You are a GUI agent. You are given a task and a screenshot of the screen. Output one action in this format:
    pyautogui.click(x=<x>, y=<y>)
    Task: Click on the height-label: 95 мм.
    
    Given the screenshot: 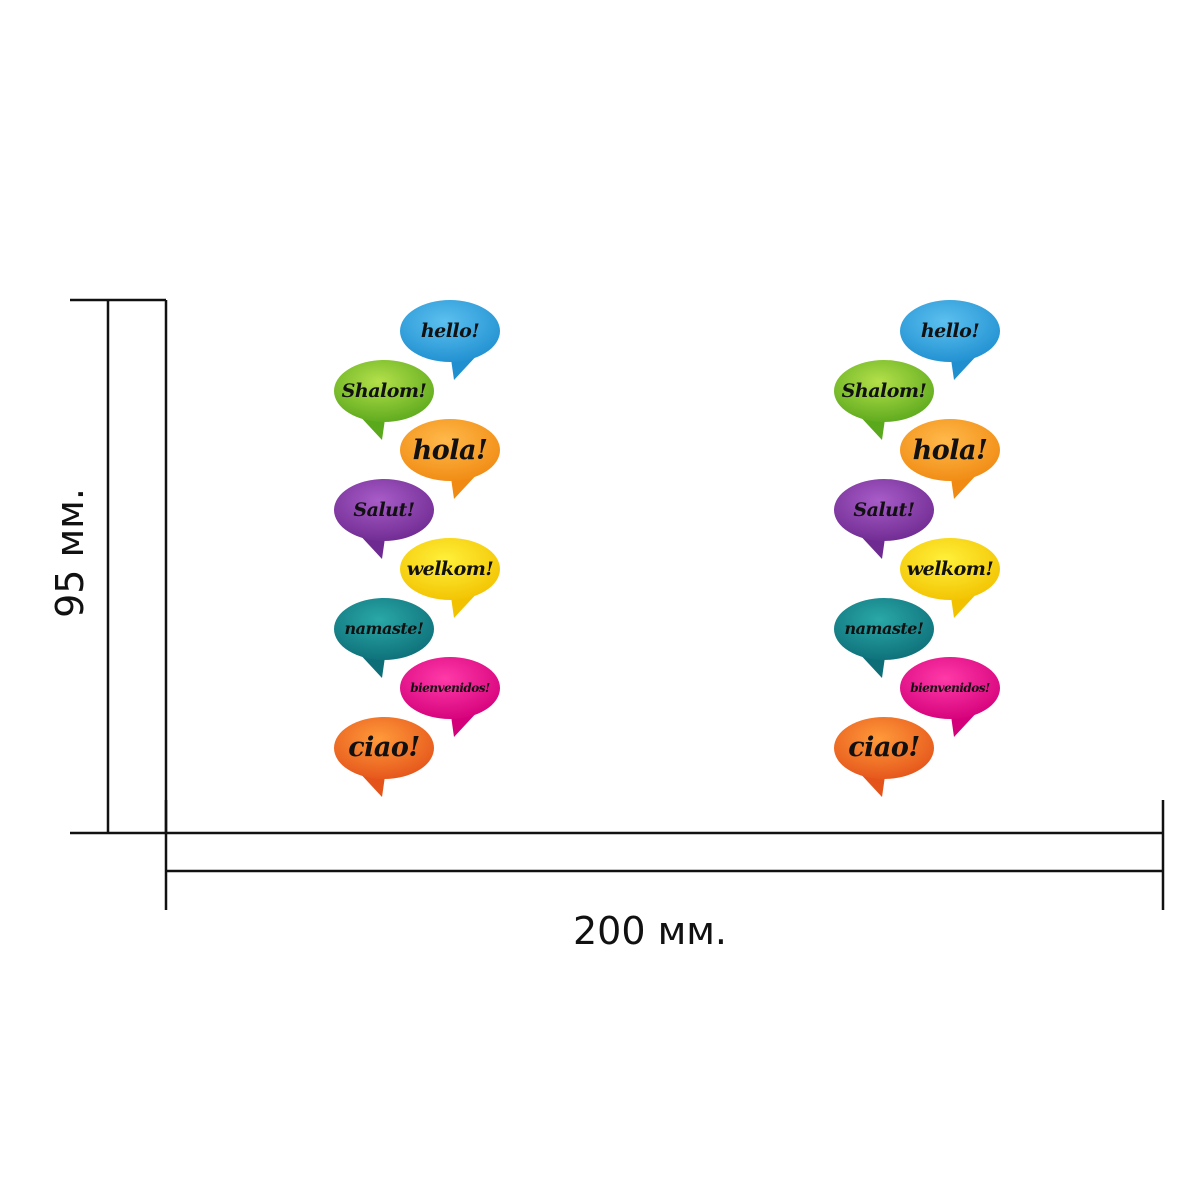 What is the action you would take?
    pyautogui.click(x=70, y=553)
    